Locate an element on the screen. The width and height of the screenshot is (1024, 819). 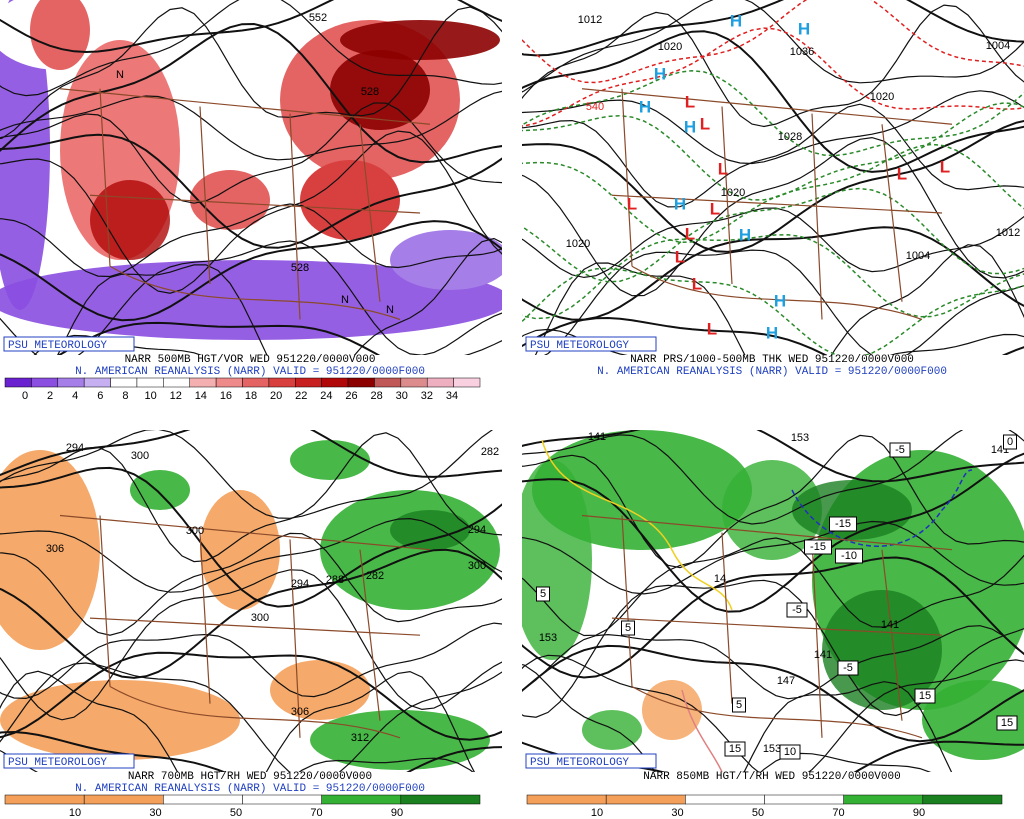
colorbar-tick-label: 90 is located at coordinates (919, 813).